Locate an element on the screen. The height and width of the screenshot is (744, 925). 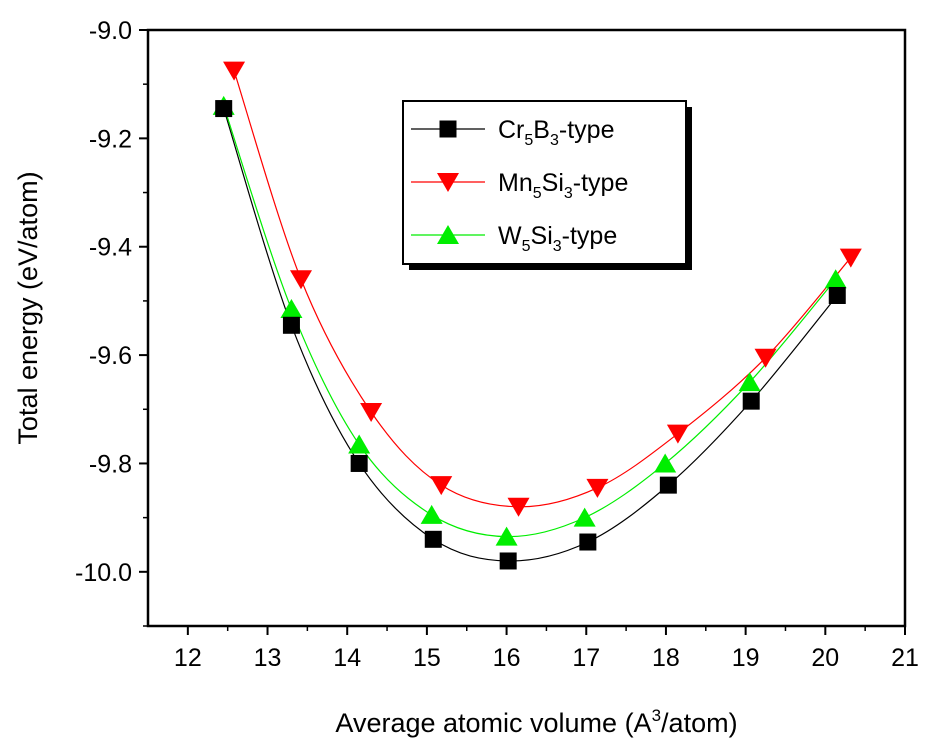
legend-label-part: W is located at coordinates (510, 236).